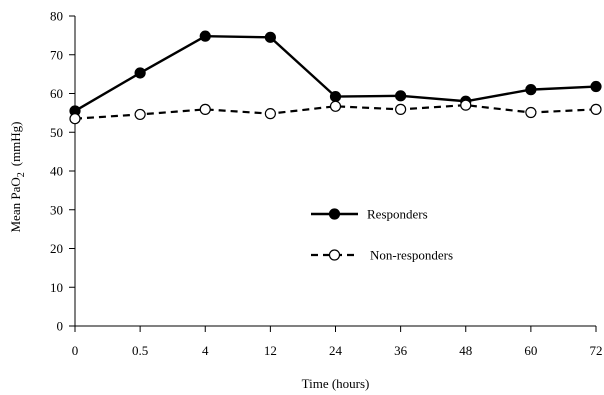  I want to click on y-axis-title: Mean PaO2 (mmHg), so click(17, 176).